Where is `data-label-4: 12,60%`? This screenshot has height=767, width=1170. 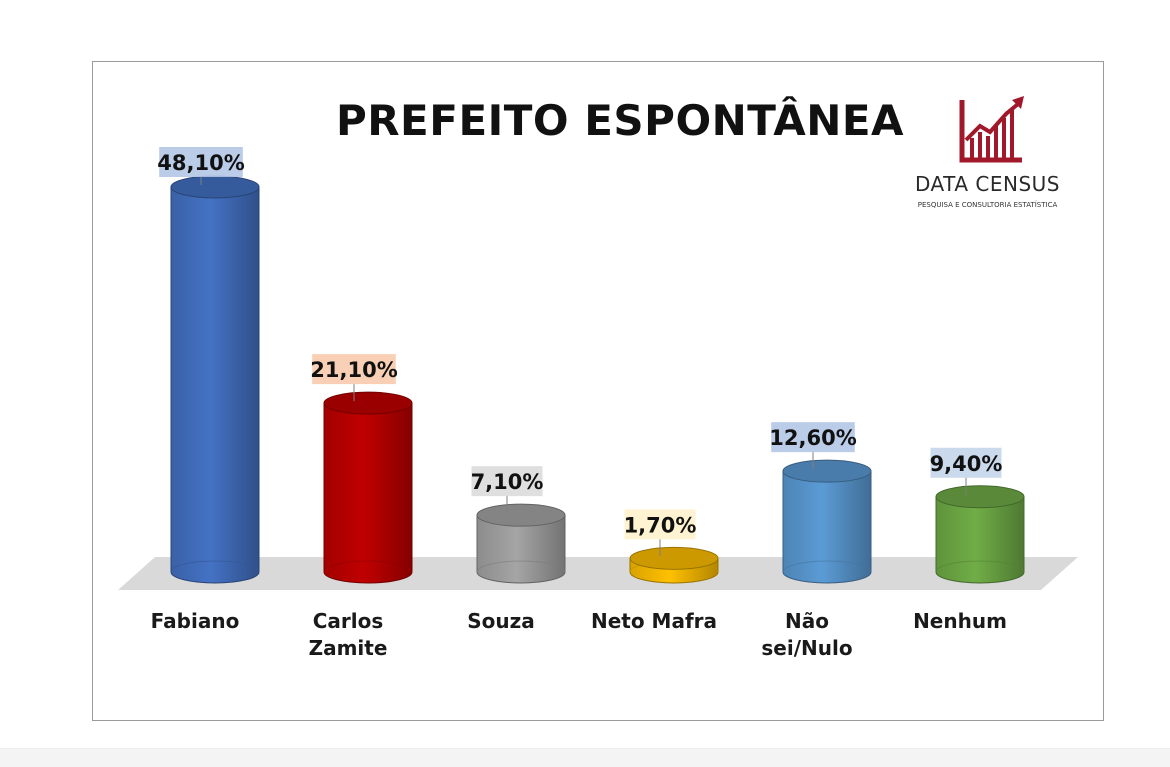 data-label-4: 12,60% is located at coordinates (812, 438).